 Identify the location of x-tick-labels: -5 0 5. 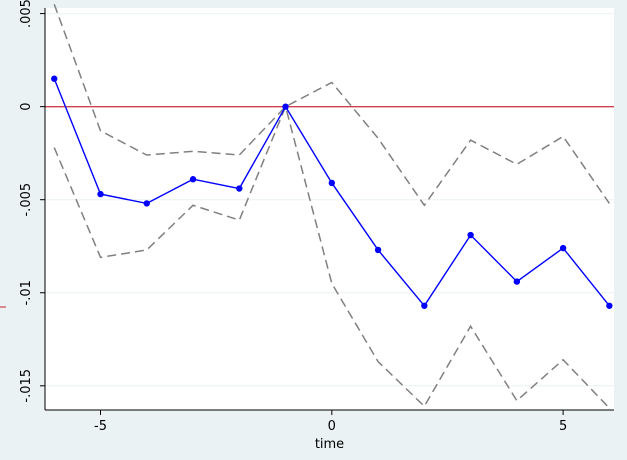
(330, 426).